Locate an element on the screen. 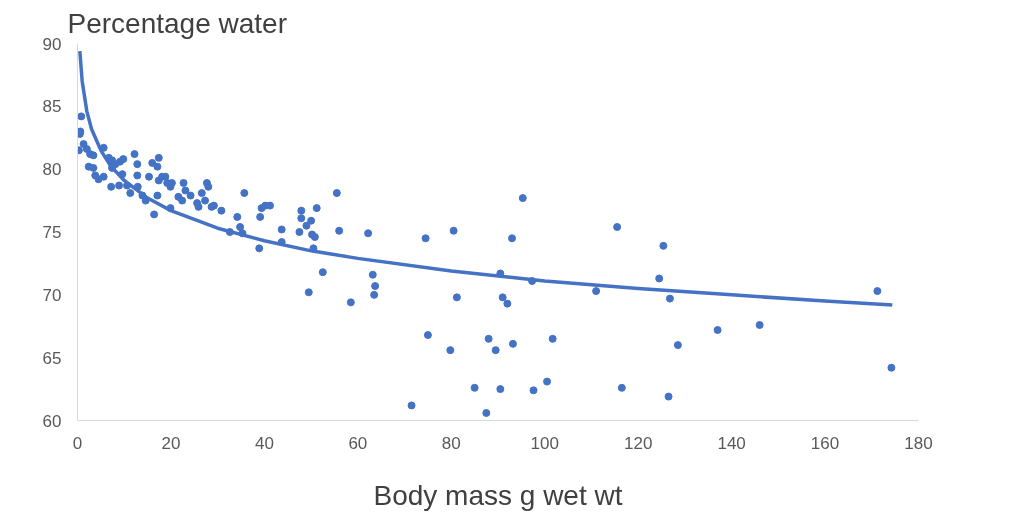  x-tick-label: 80 is located at coordinates (451, 443).